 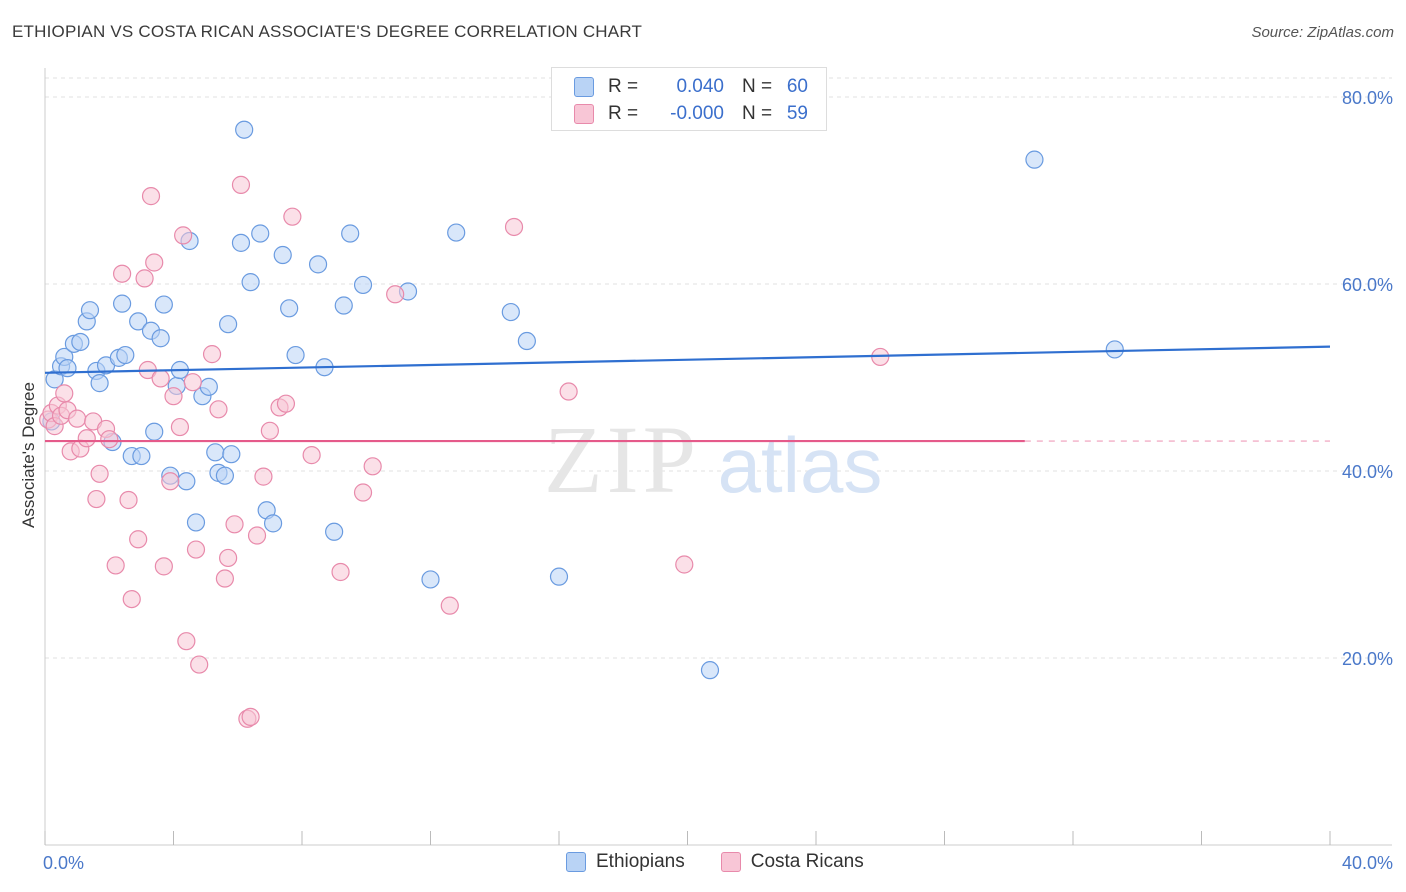 I want to click on legend-n-value: 60, so click(x=797, y=86).